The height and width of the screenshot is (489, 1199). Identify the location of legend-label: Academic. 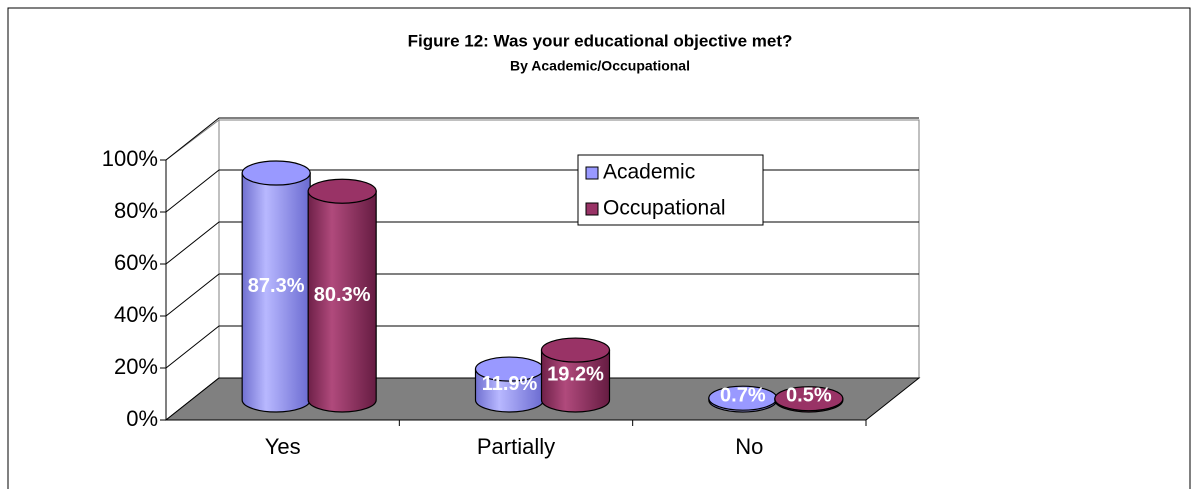
(649, 172).